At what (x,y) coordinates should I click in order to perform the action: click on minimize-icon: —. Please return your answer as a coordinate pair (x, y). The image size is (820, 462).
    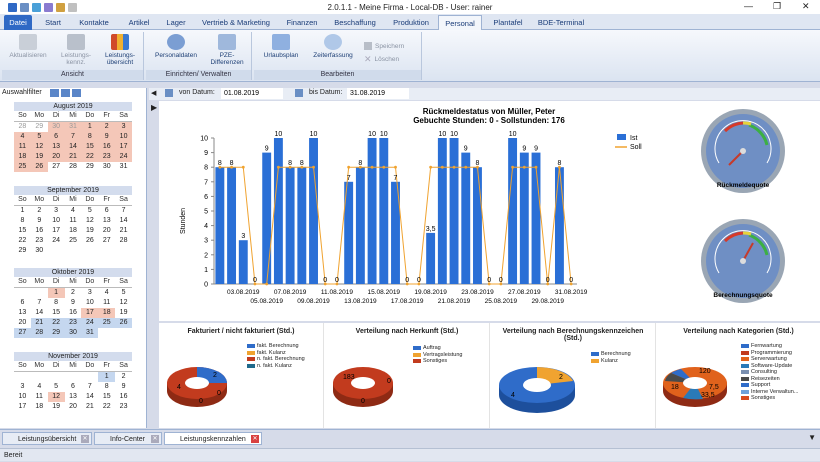
    Looking at the image, I should click on (748, 6).